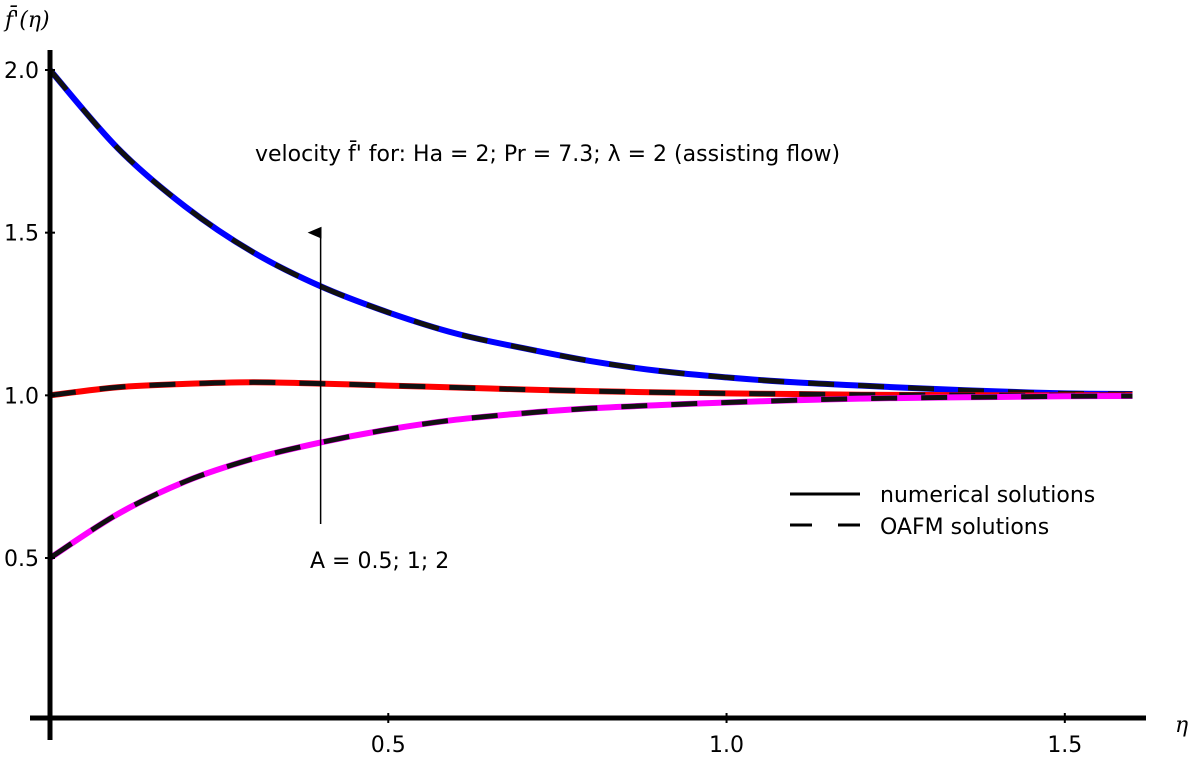 The width and height of the screenshot is (1200, 762). I want to click on x-tick-label: 1.5, so click(1064, 745).